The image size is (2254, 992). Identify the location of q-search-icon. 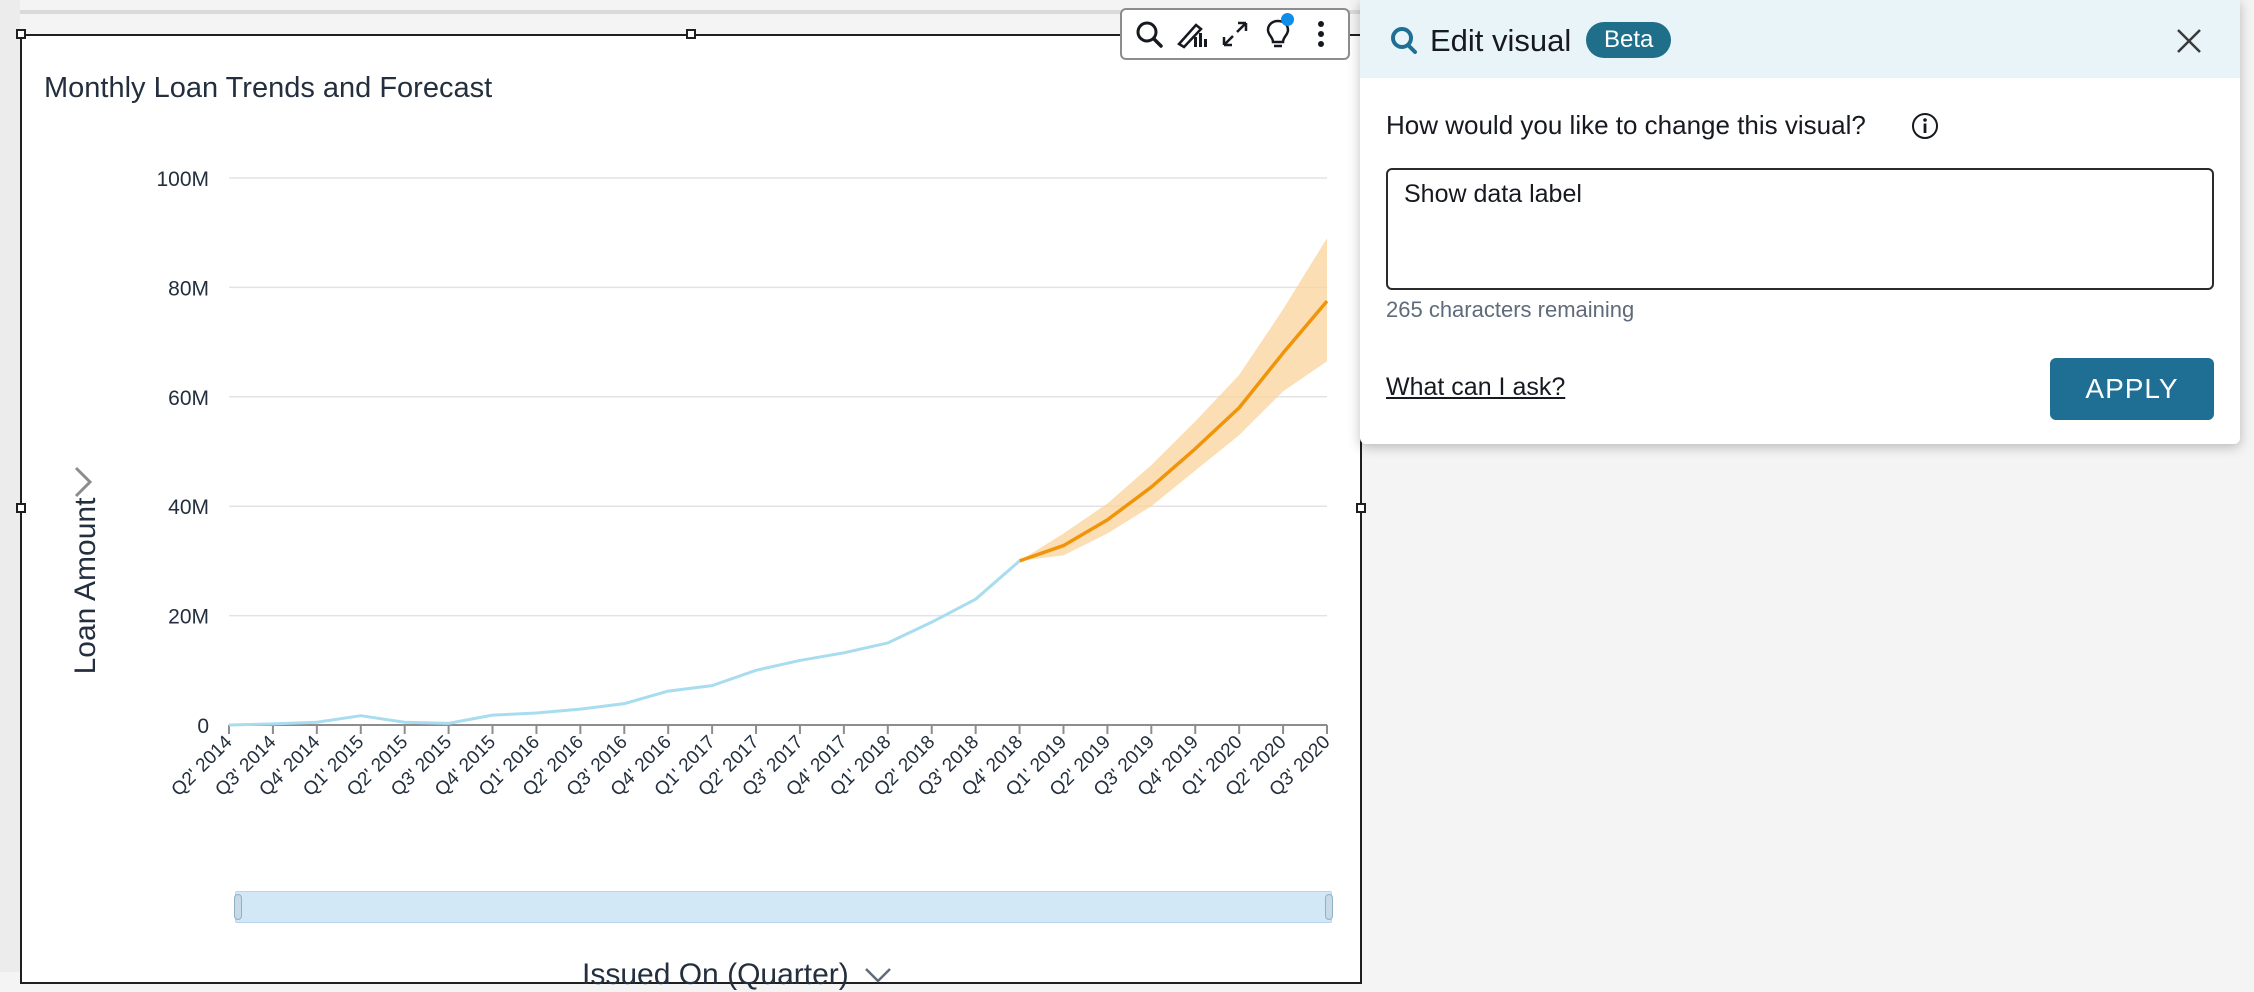
(1404, 42).